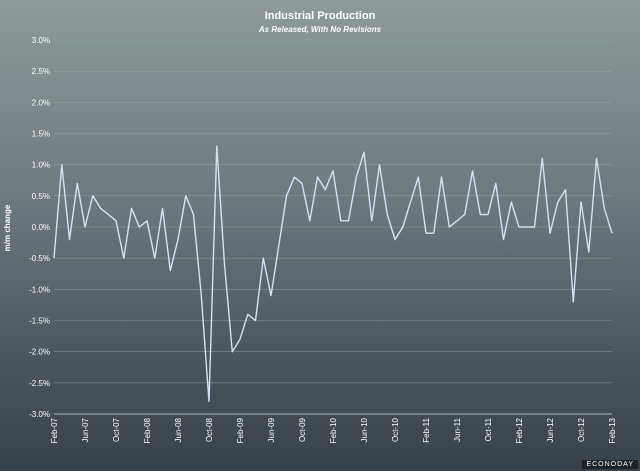  Describe the element at coordinates (610, 464) in the screenshot. I see `econoday-logo: ECONODAY` at that location.